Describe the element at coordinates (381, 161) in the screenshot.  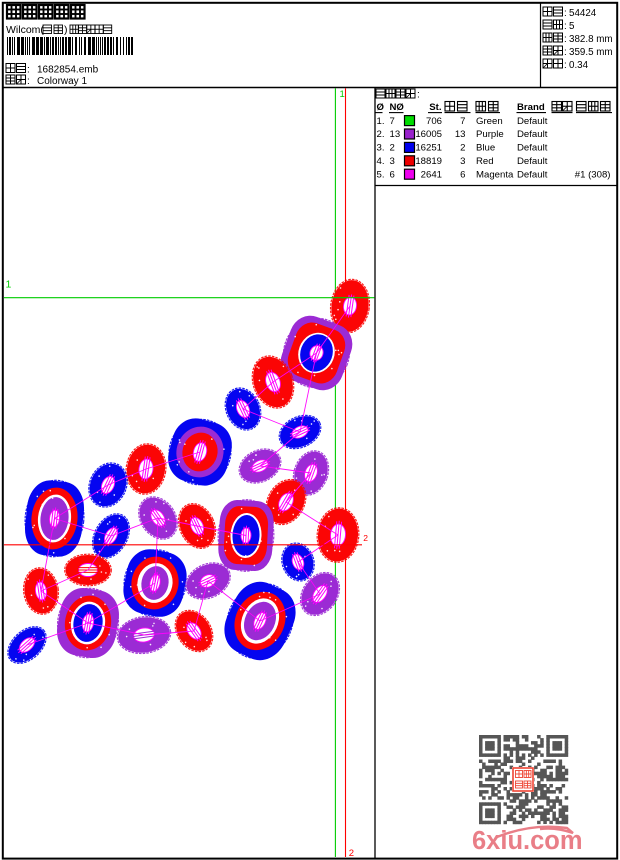
I see `svg-text: 4.` at that location.